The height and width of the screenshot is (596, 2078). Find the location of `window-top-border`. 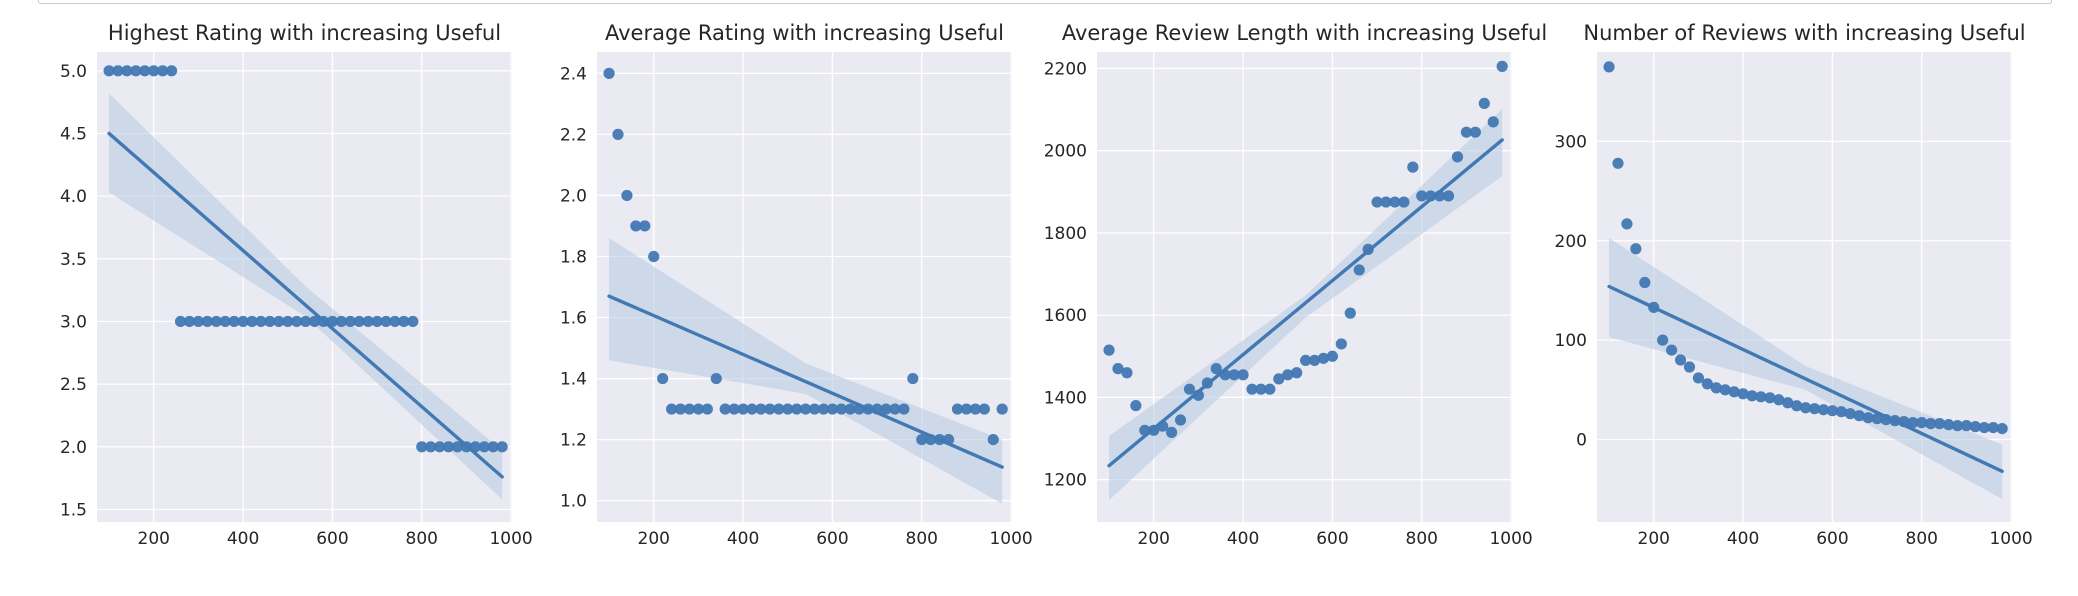

window-top-border is located at coordinates (1045, 2).